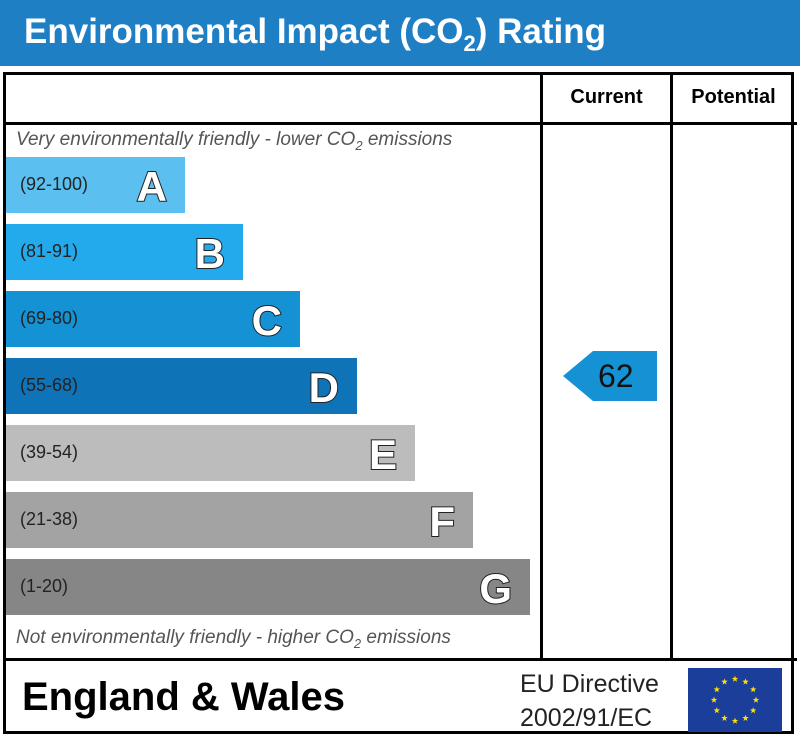 The height and width of the screenshot is (740, 800). Describe the element at coordinates (541, 366) in the screenshot. I see `column-divider-current` at that location.